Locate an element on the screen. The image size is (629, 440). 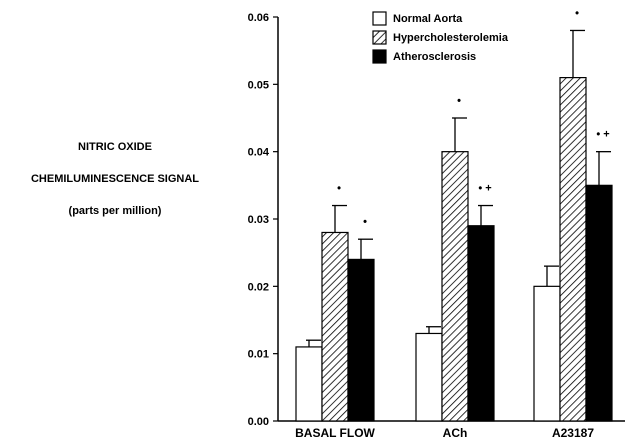
y-axis-label-line3: (parts per million) is located at coordinates (115, 211).